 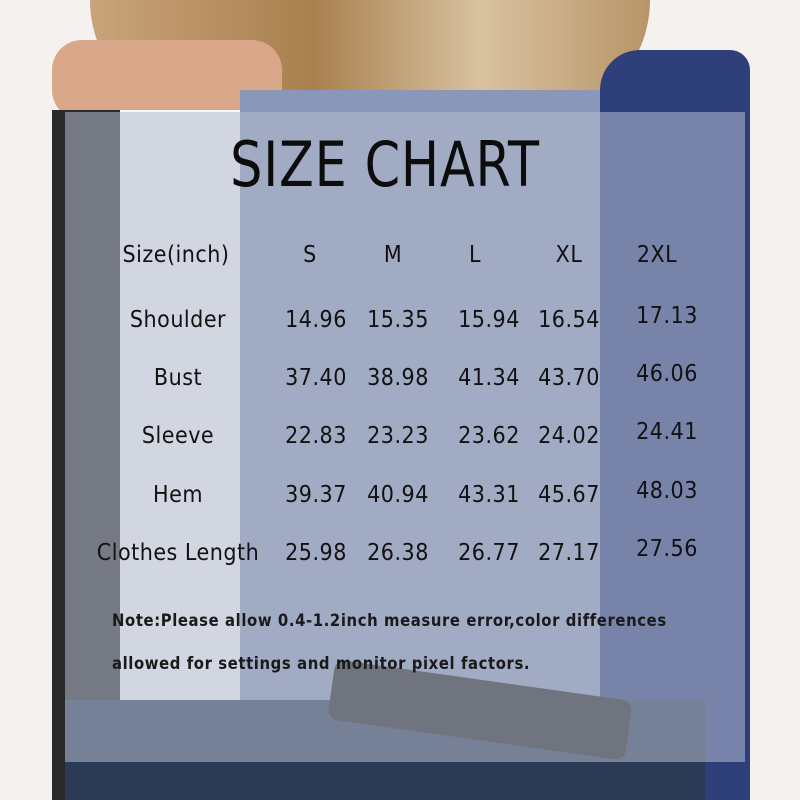 What do you see at coordinates (178, 378) in the screenshot?
I see `row-label: Bust` at bounding box center [178, 378].